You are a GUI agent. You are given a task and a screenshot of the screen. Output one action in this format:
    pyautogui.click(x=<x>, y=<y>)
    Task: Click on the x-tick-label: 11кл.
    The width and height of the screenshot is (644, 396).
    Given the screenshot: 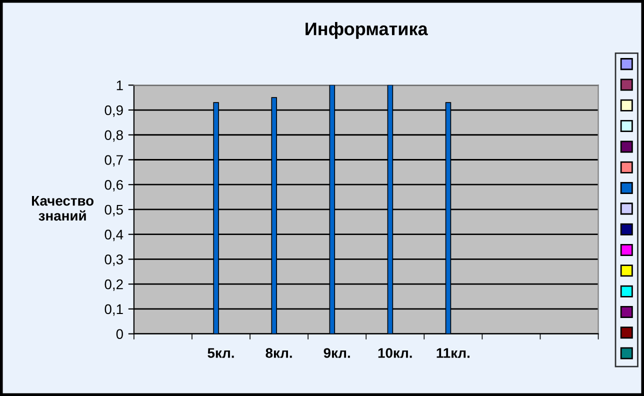 What is the action you would take?
    pyautogui.click(x=453, y=353)
    